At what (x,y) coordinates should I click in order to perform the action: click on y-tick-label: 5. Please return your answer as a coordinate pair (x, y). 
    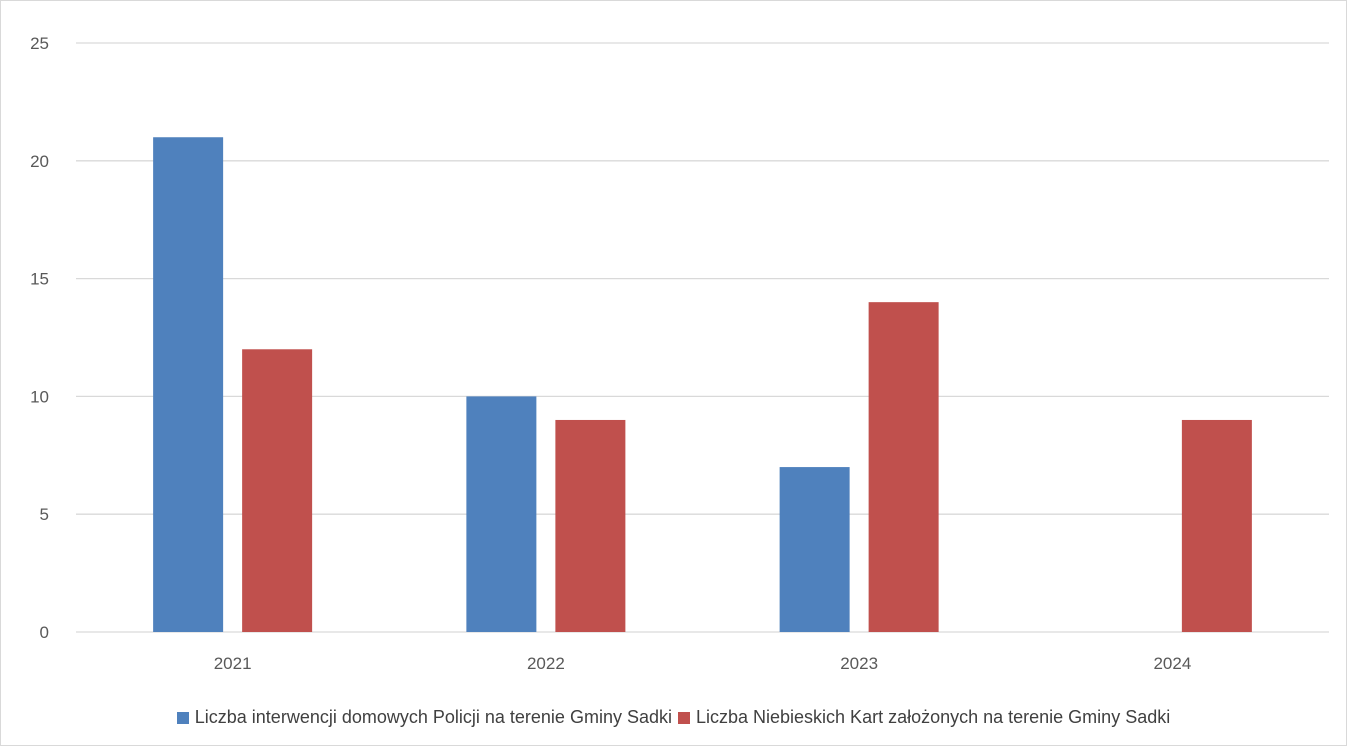
    Looking at the image, I should click on (44, 514).